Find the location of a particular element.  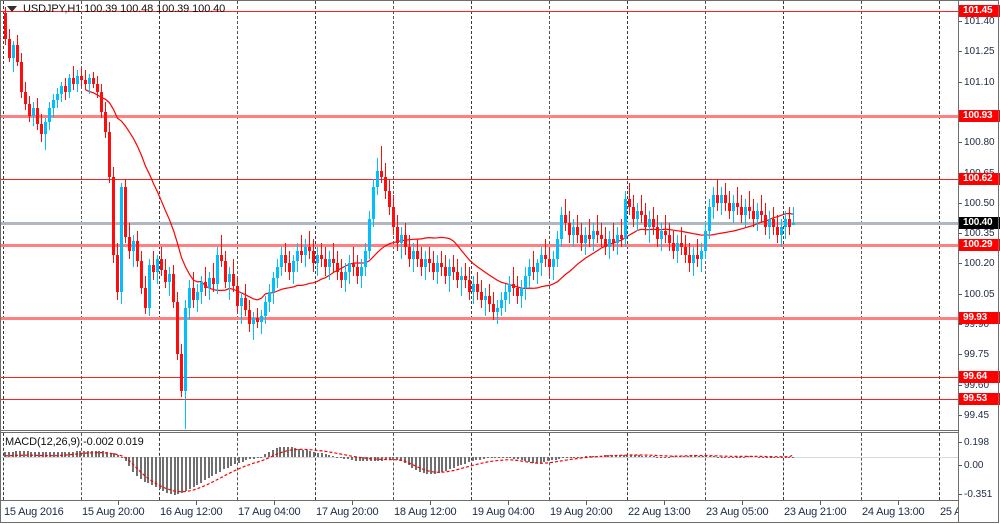

price-level-badge: 101.45 is located at coordinates (979, 11).